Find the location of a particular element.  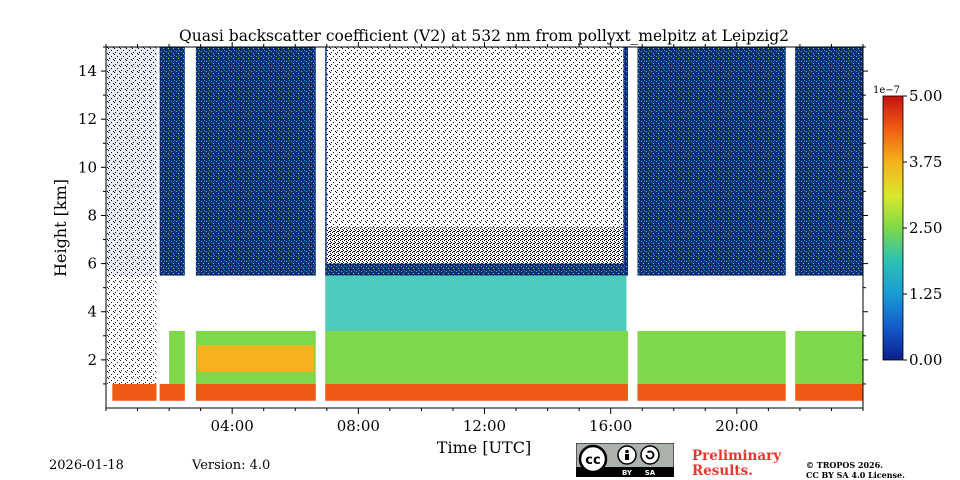

colorbar-tick-label: 2.50 is located at coordinates (925, 228).